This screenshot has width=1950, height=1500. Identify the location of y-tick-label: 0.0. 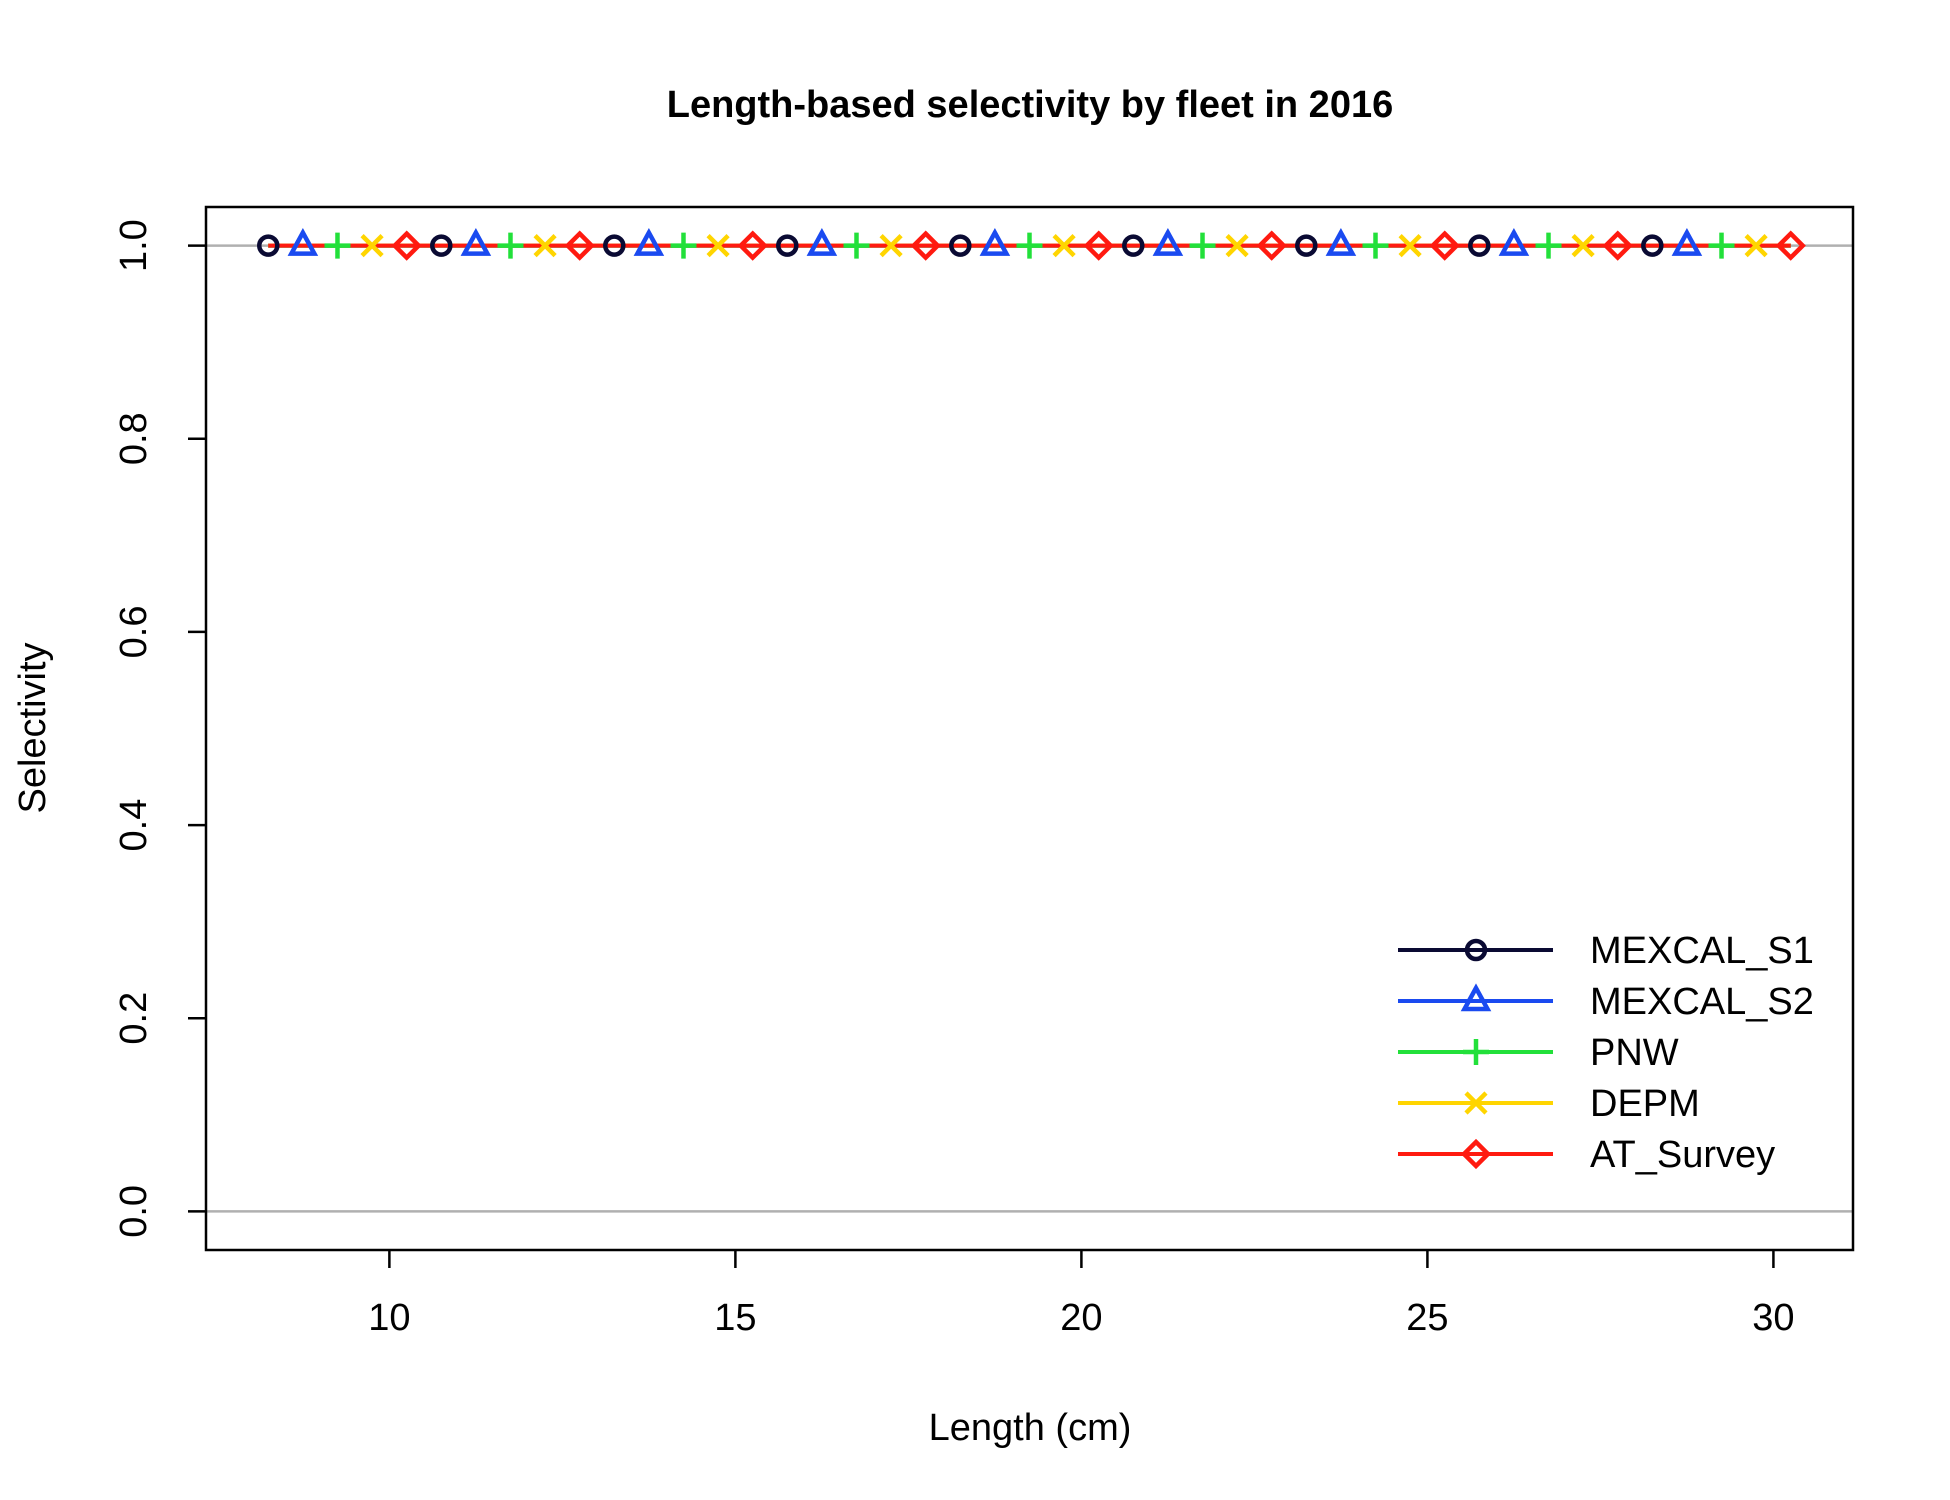
(134, 1211).